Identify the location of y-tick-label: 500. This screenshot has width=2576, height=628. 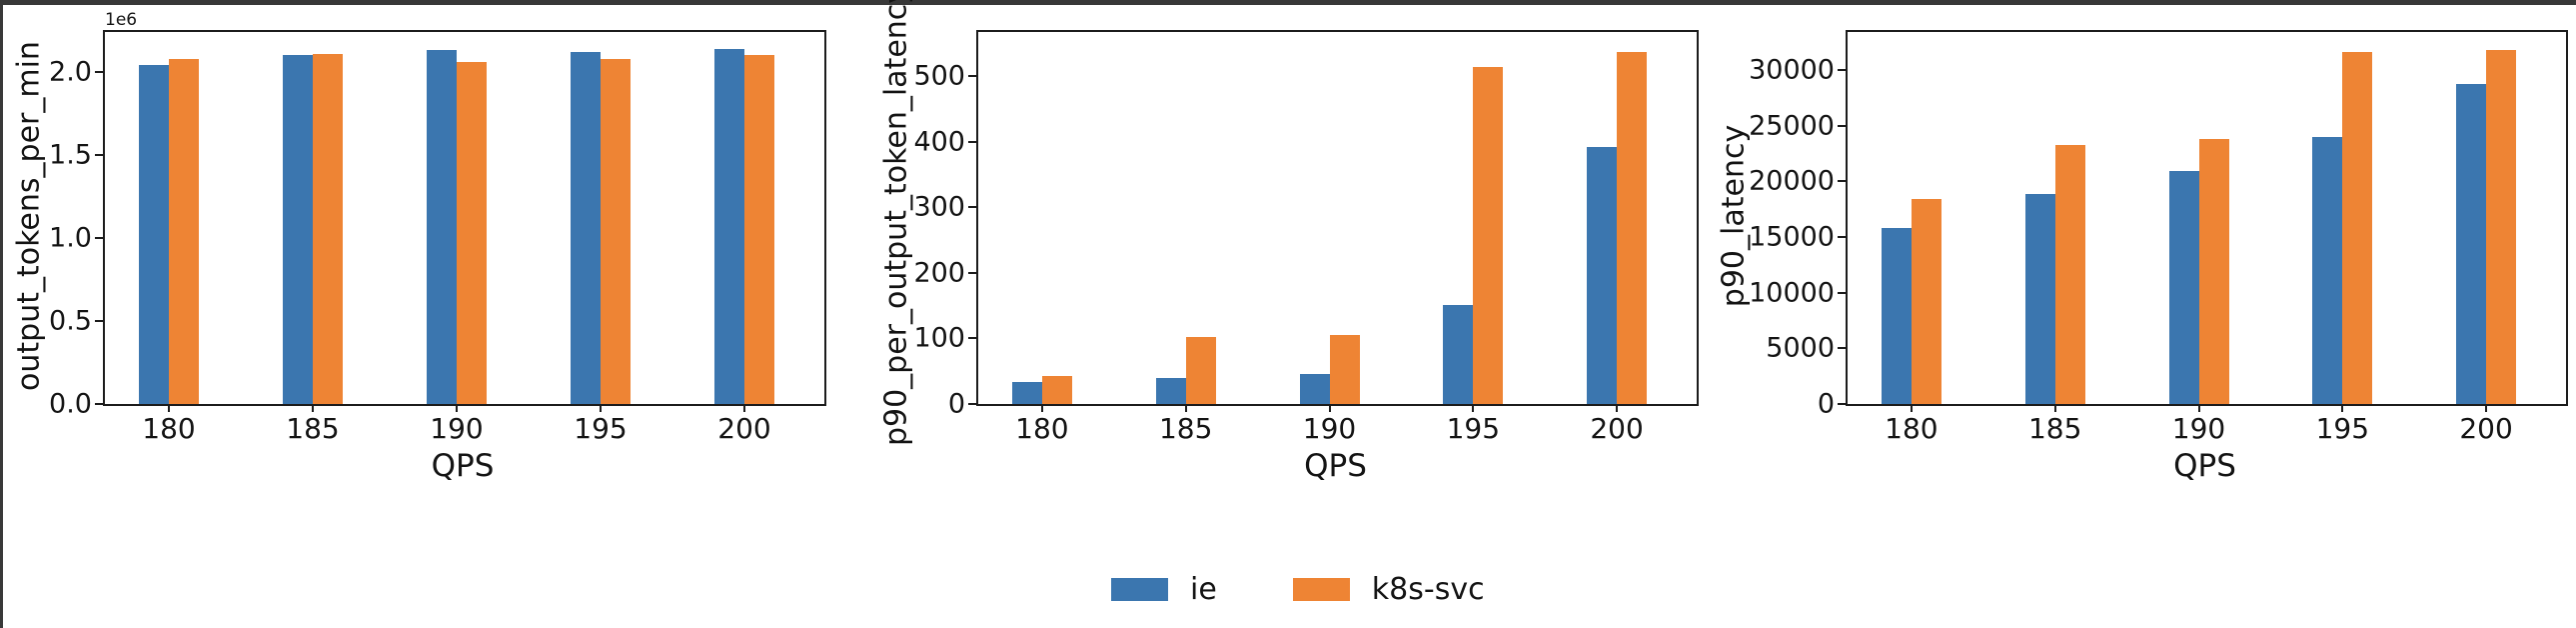
(939, 76).